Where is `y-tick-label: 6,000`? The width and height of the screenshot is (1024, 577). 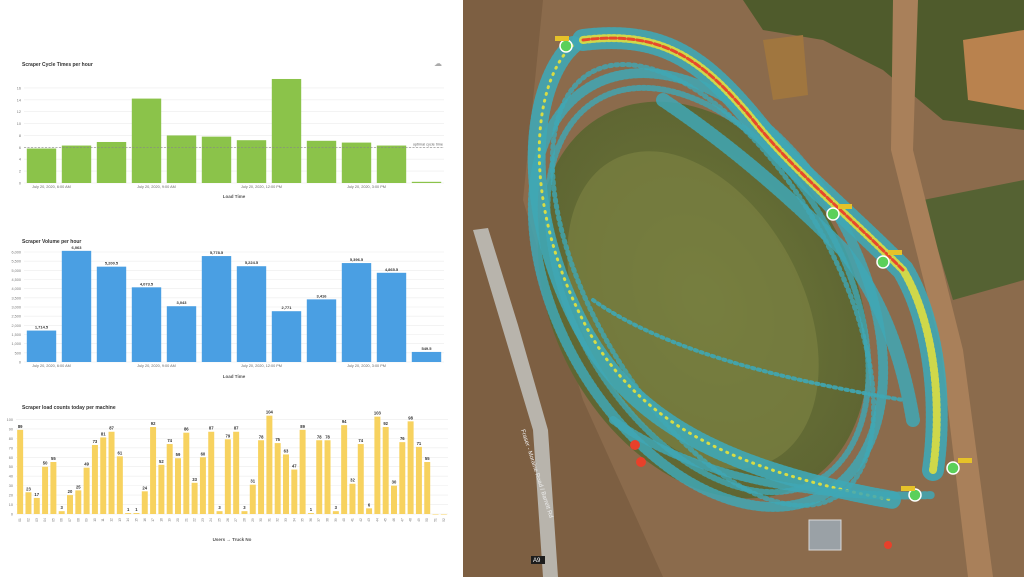
y-tick-label: 6,000 is located at coordinates (16, 253).